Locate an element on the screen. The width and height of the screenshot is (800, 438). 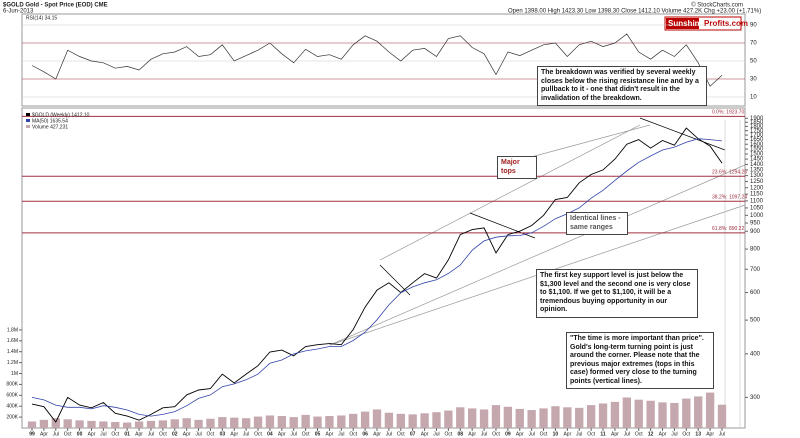
rsi-tick-label: 70 is located at coordinates (753, 44).